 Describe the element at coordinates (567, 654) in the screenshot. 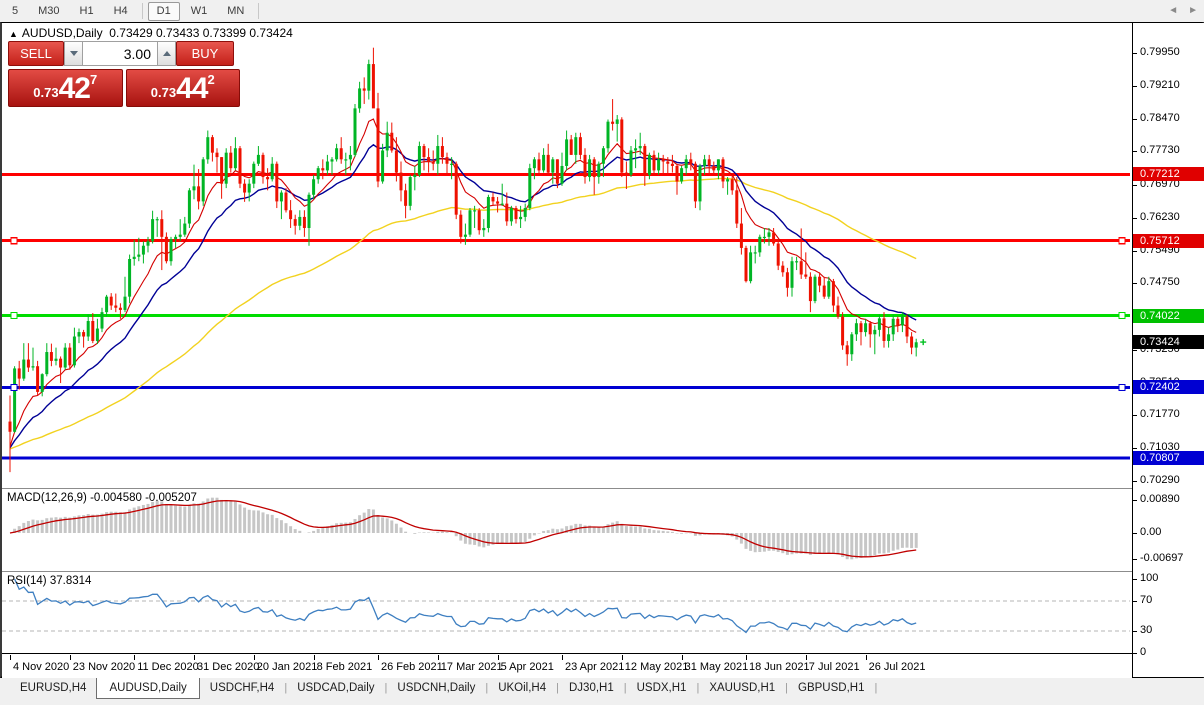

I see `date-axis-border` at that location.